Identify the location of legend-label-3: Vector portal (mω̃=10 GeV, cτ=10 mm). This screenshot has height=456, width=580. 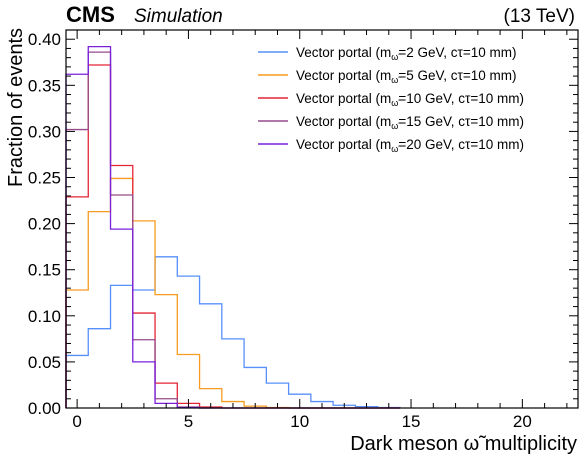
(410, 99).